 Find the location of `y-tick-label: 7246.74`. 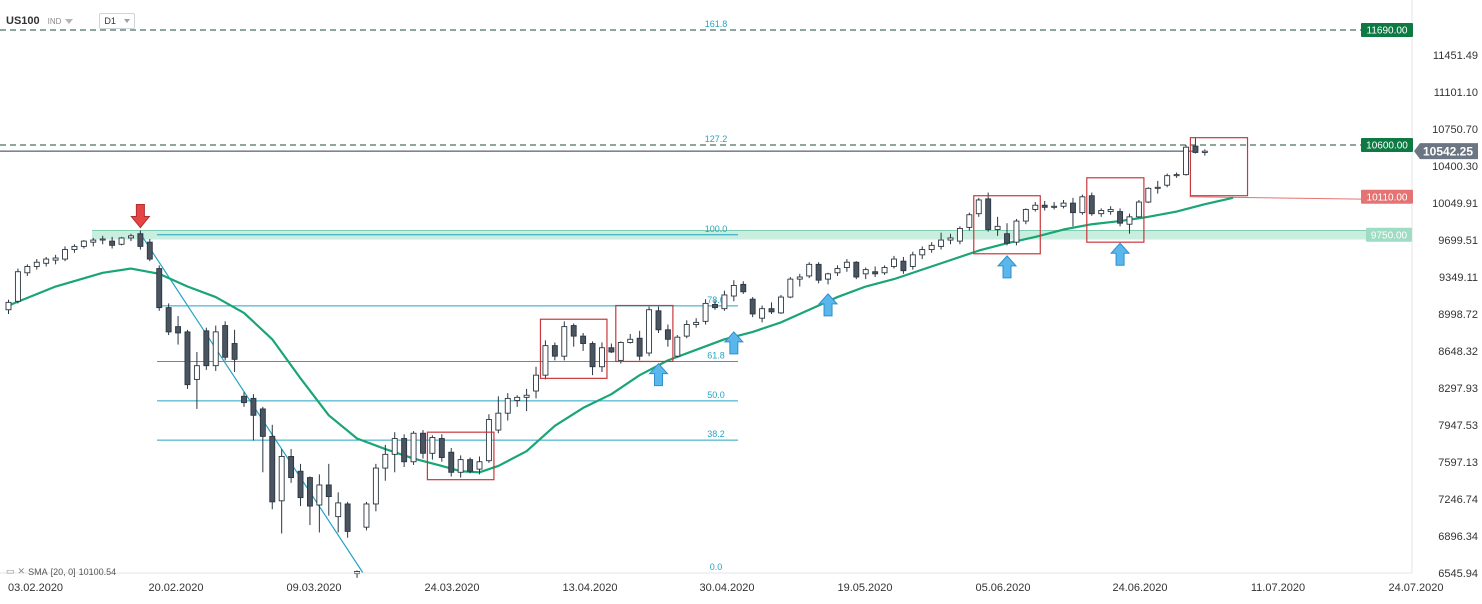

y-tick-label: 7246.74 is located at coordinates (1458, 500).